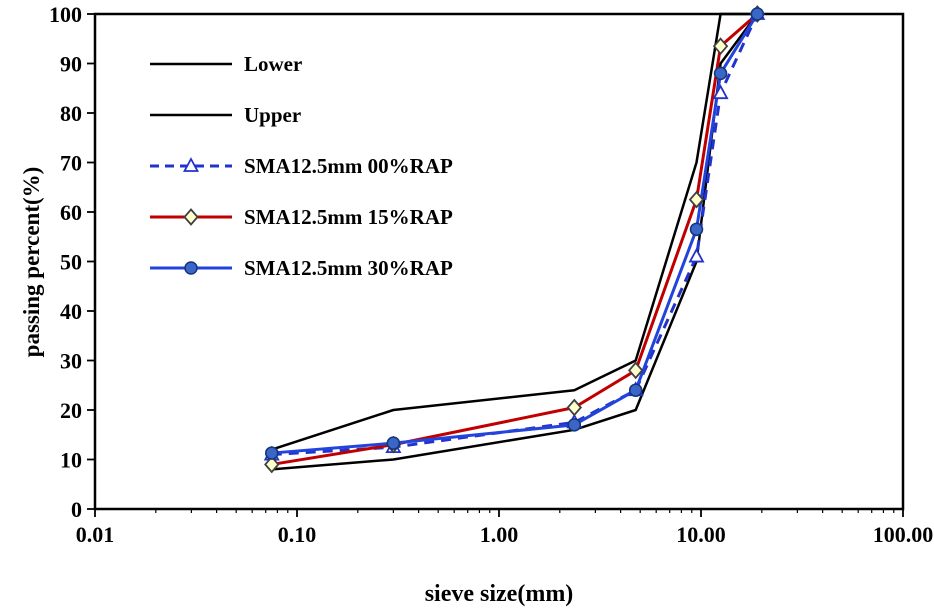 The image size is (934, 612). What do you see at coordinates (272, 115) in the screenshot?
I see `legend-label: Upper` at bounding box center [272, 115].